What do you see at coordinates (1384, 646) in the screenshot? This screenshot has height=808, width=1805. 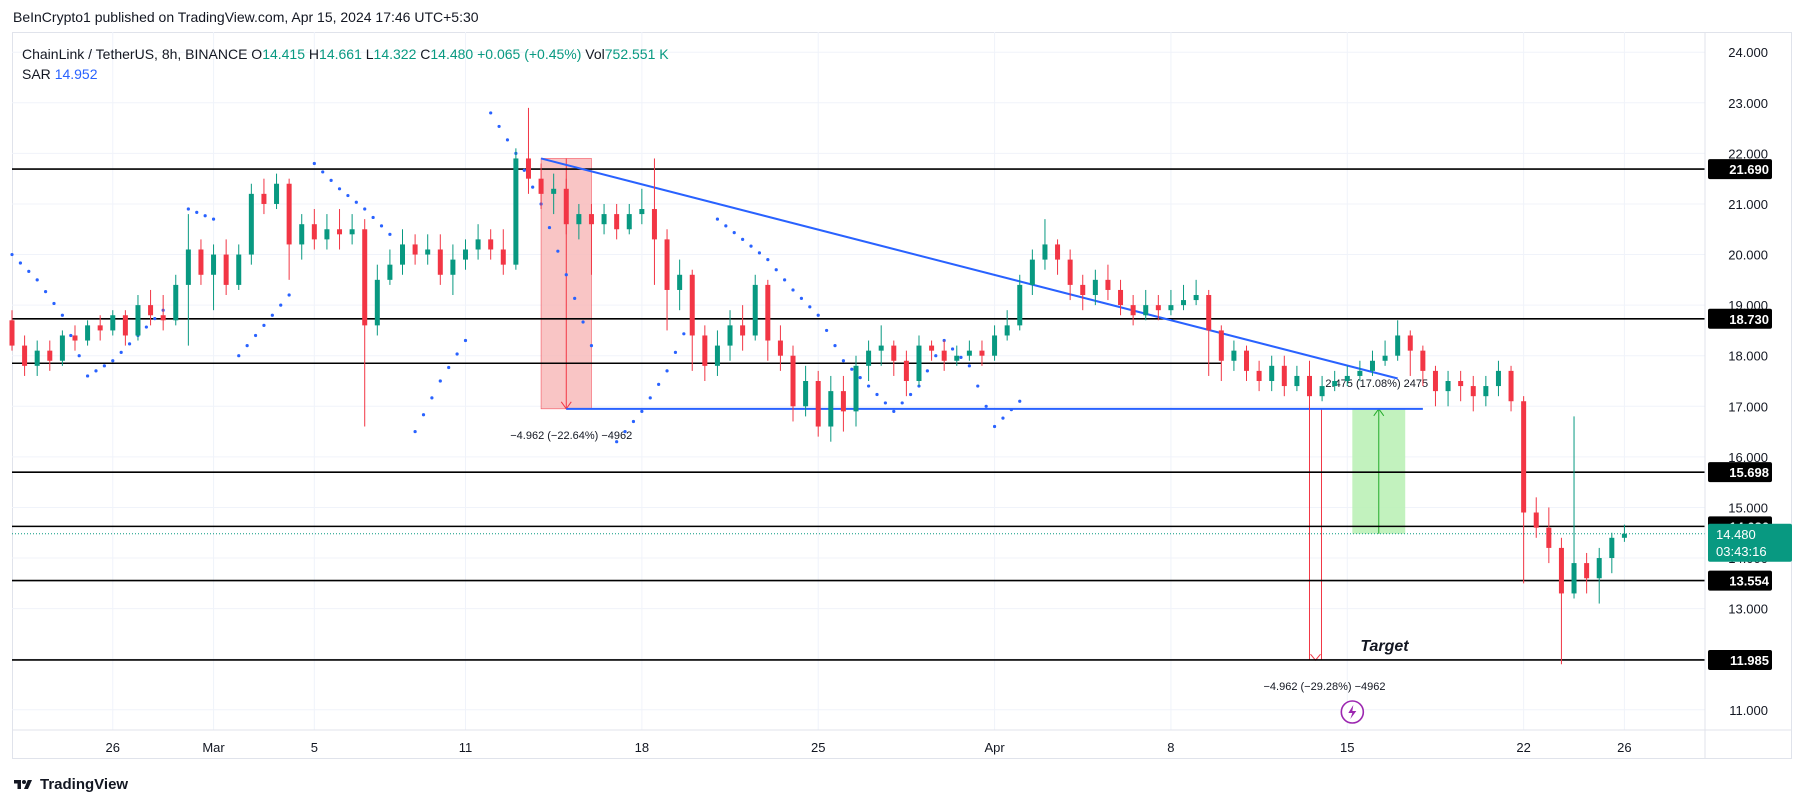 I see `target-annotation: Target` at bounding box center [1384, 646].